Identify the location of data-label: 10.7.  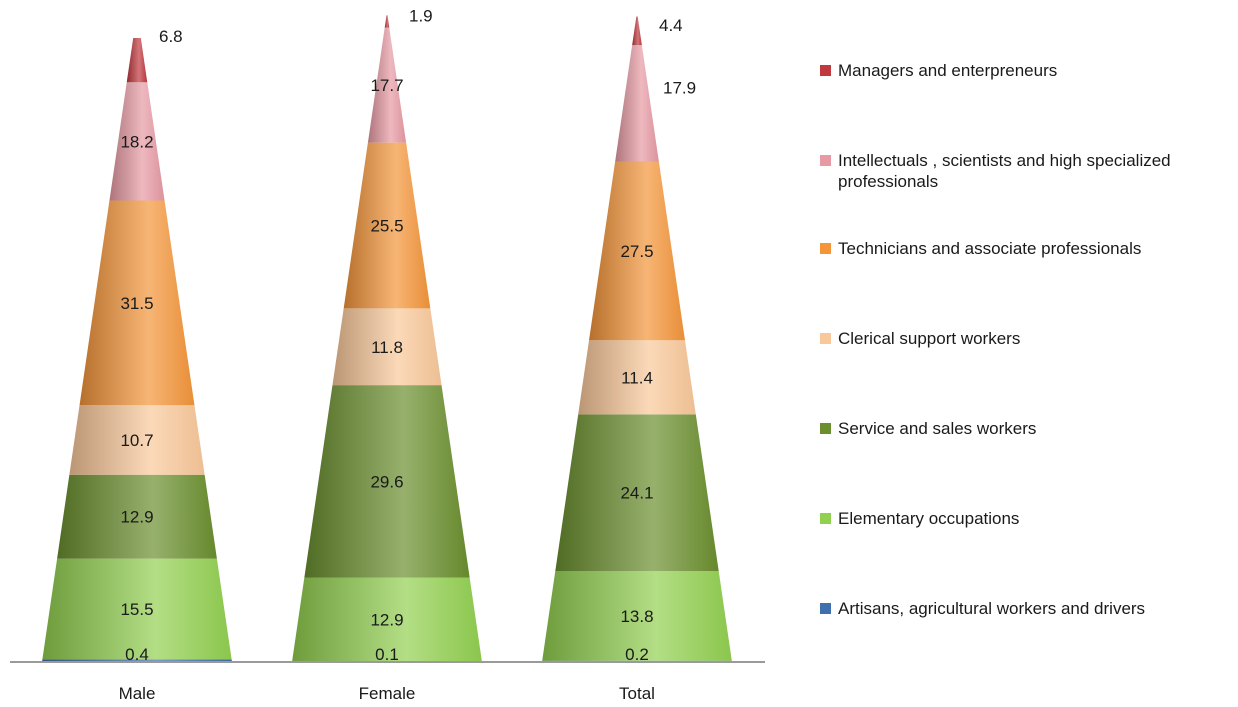
(136, 440).